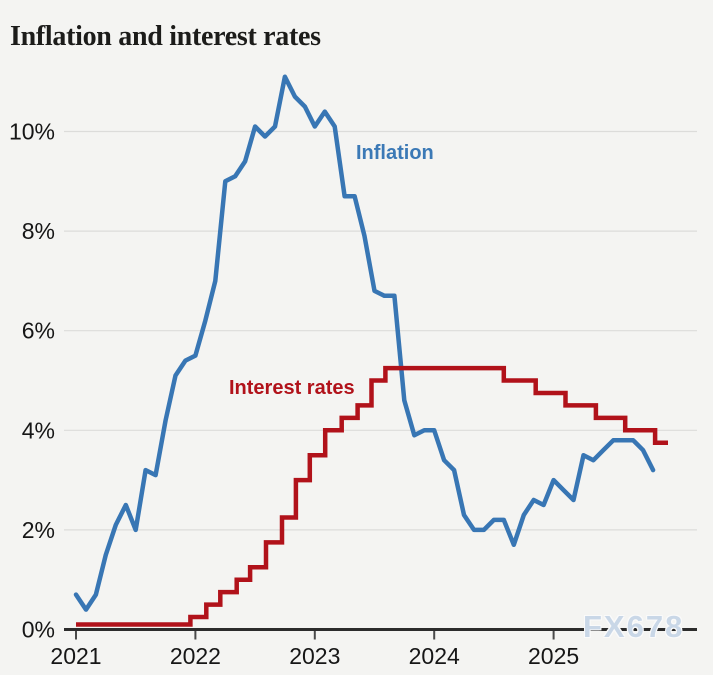 The width and height of the screenshot is (713, 675). Describe the element at coordinates (434, 656) in the screenshot. I see `x-tick-label: 2024` at that location.